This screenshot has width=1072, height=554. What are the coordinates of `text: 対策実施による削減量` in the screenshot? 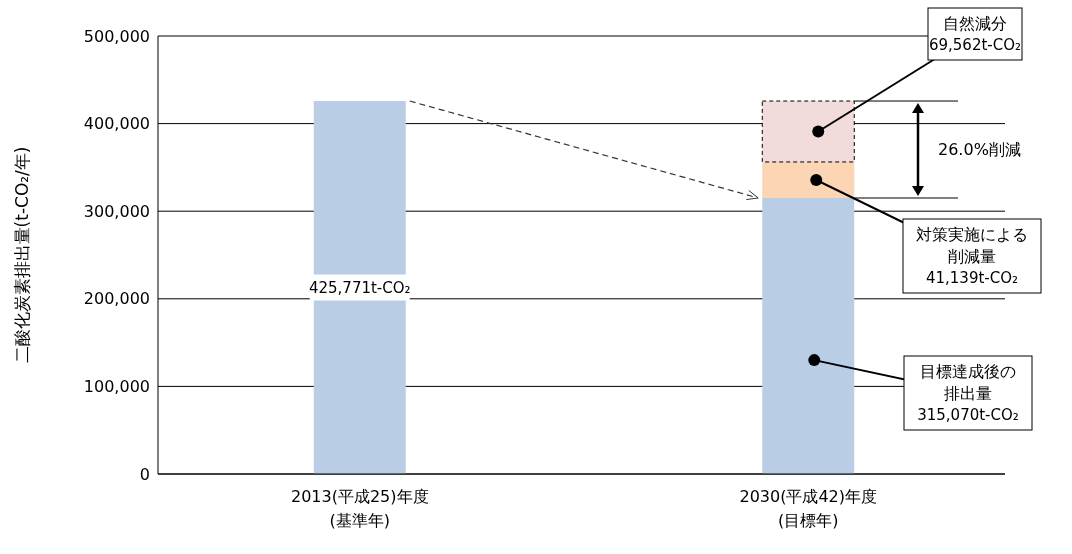 It's located at (972, 245).